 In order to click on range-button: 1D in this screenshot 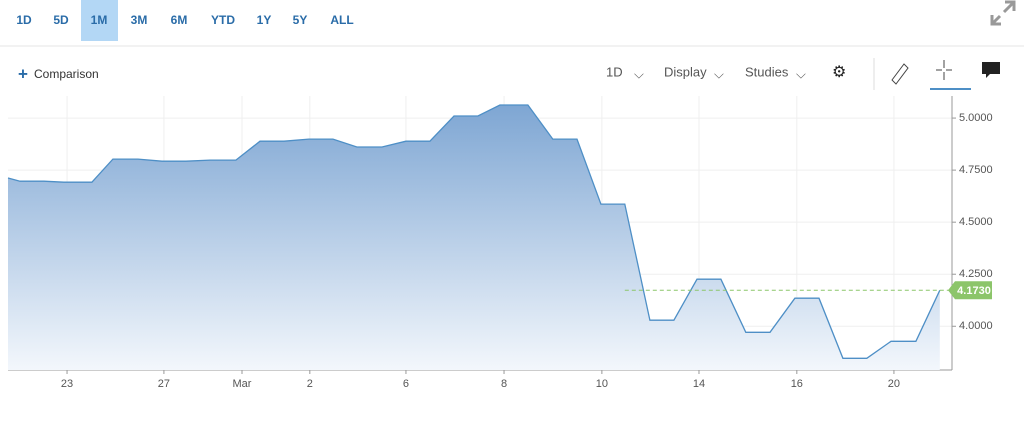, I will do `click(24, 20)`.